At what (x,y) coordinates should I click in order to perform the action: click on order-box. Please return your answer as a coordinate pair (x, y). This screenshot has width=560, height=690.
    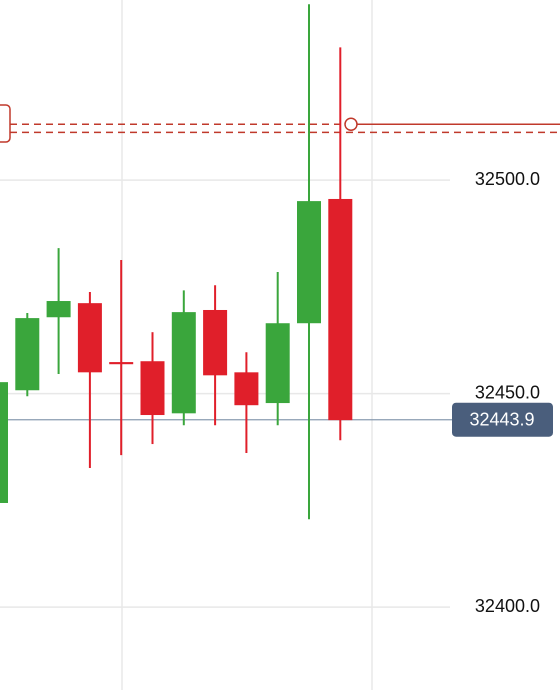
    Looking at the image, I should click on (5, 123).